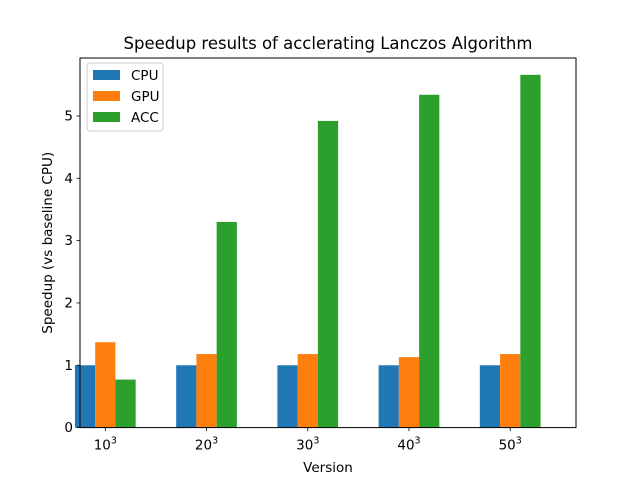  What do you see at coordinates (106, 75) in the screenshot?
I see `legend-swatch-cpu` at bounding box center [106, 75].